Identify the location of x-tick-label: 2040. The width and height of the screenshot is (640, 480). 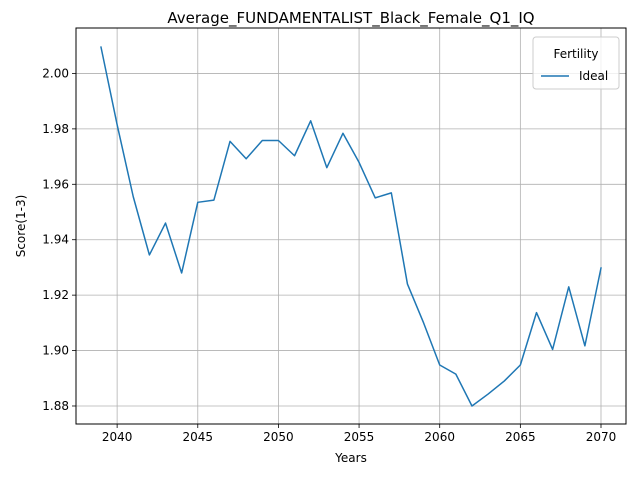
(117, 437).